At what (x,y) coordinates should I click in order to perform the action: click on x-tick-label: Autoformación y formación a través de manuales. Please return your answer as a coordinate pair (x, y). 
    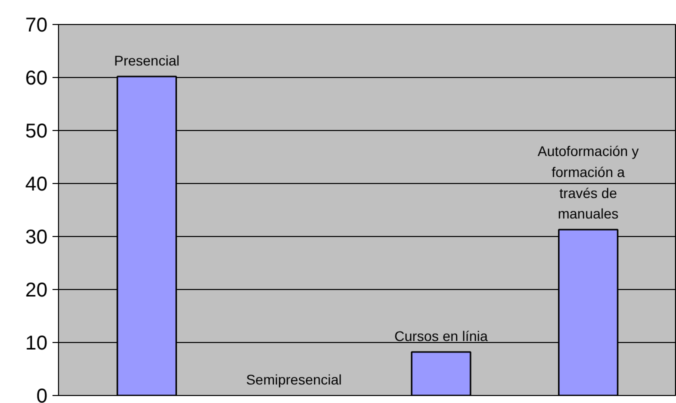
    Looking at the image, I should click on (588, 182).